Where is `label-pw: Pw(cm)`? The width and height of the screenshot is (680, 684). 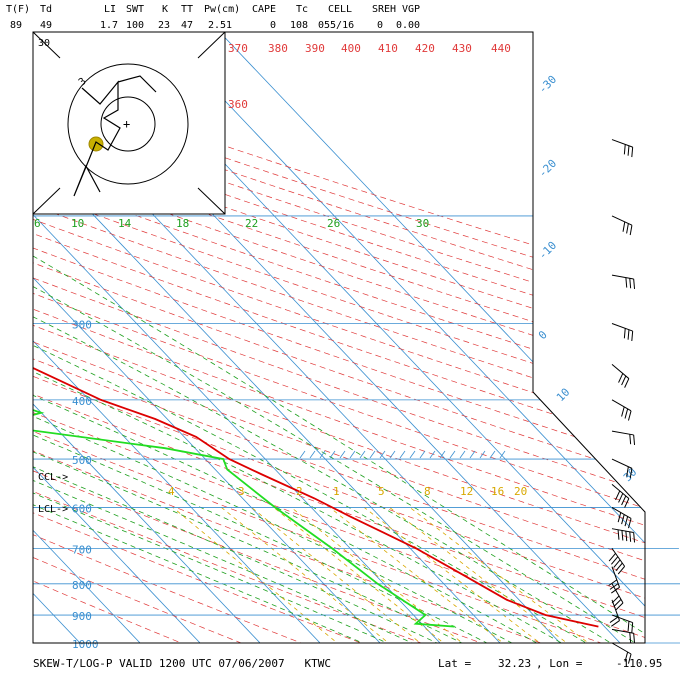 label-pw: Pw(cm) is located at coordinates (222, 9).